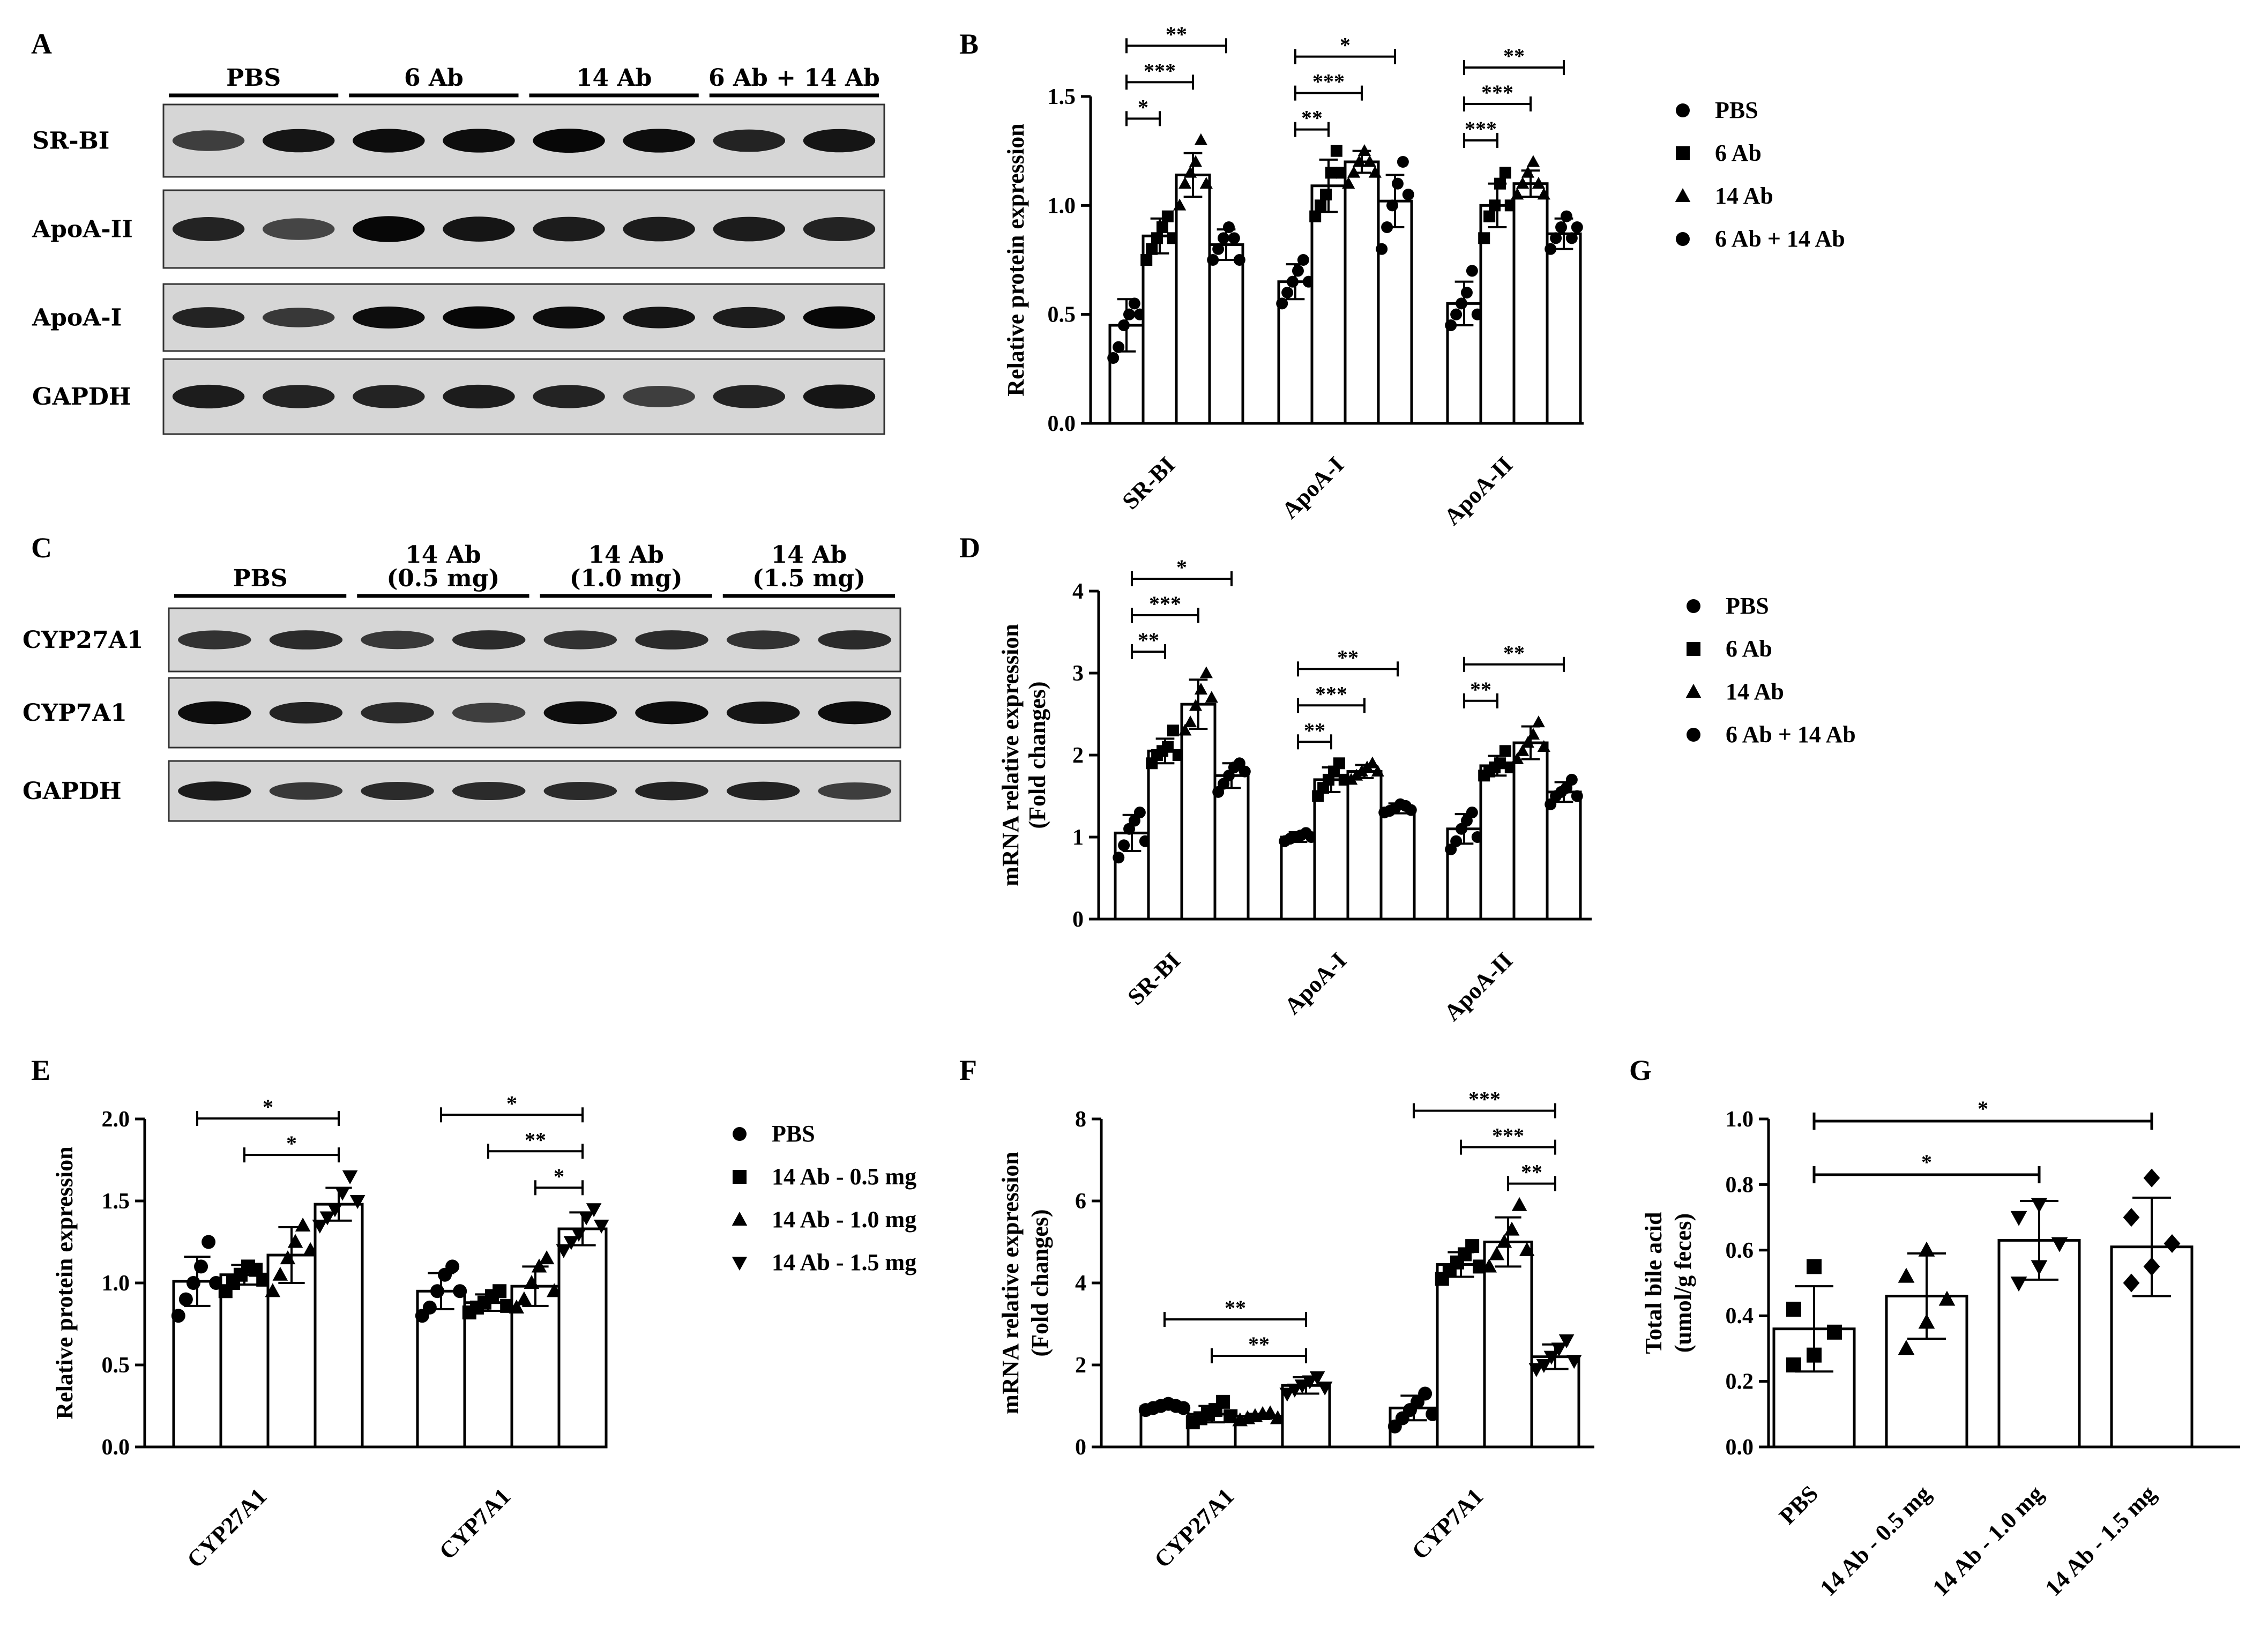 The image size is (2268, 1627). Describe the element at coordinates (1313, 487) in the screenshot. I see `x-tick-label: ApoA-I` at that location.